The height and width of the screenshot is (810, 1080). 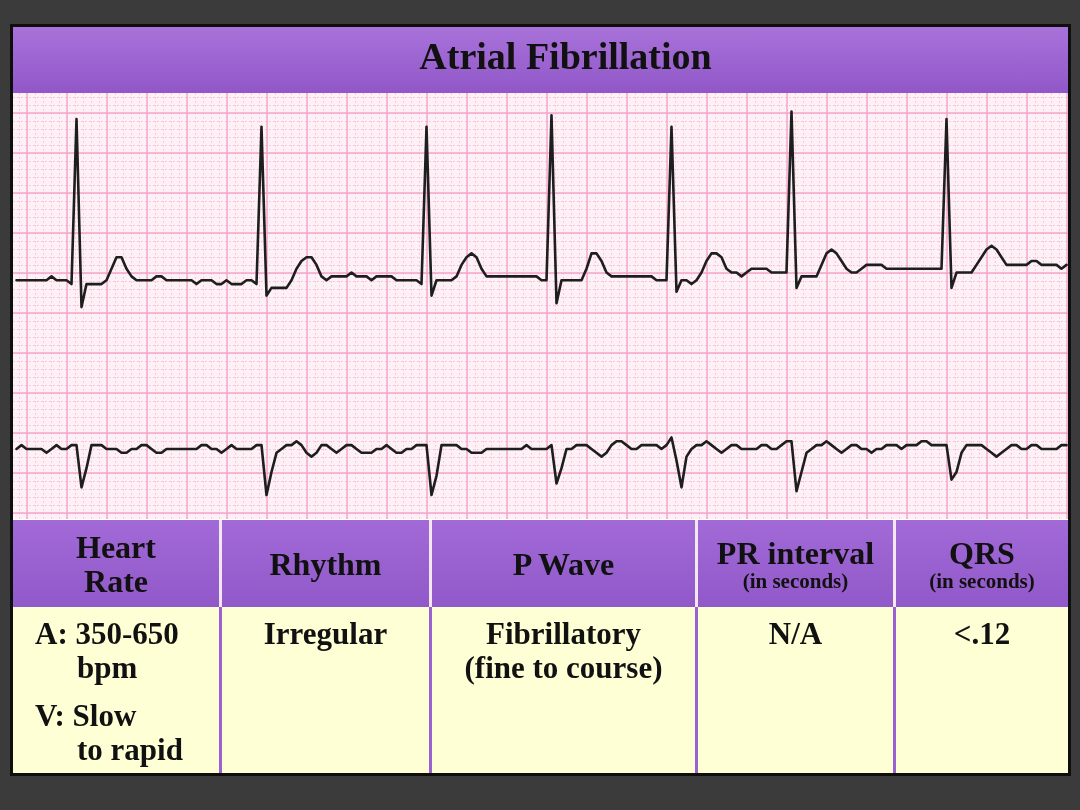 I want to click on category-label: QRS (in seconds), so click(x=982, y=563).